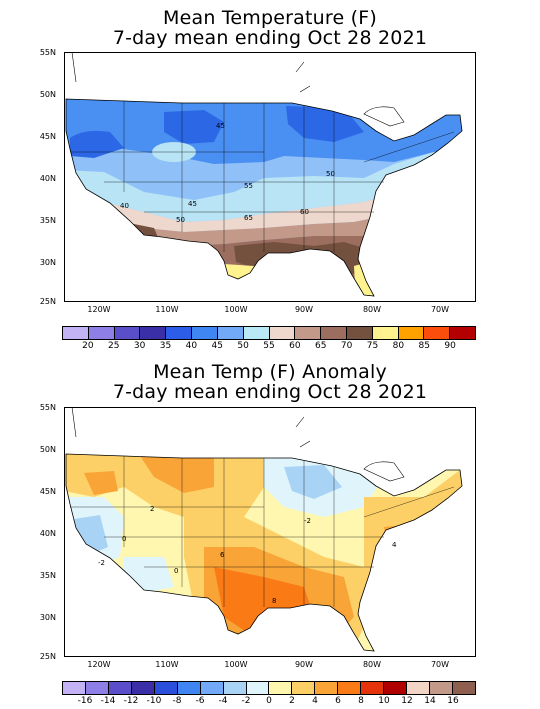 This screenshot has width=540, height=709. Describe the element at coordinates (384, 701) in the screenshot. I see `colorbar-label: 10` at that location.